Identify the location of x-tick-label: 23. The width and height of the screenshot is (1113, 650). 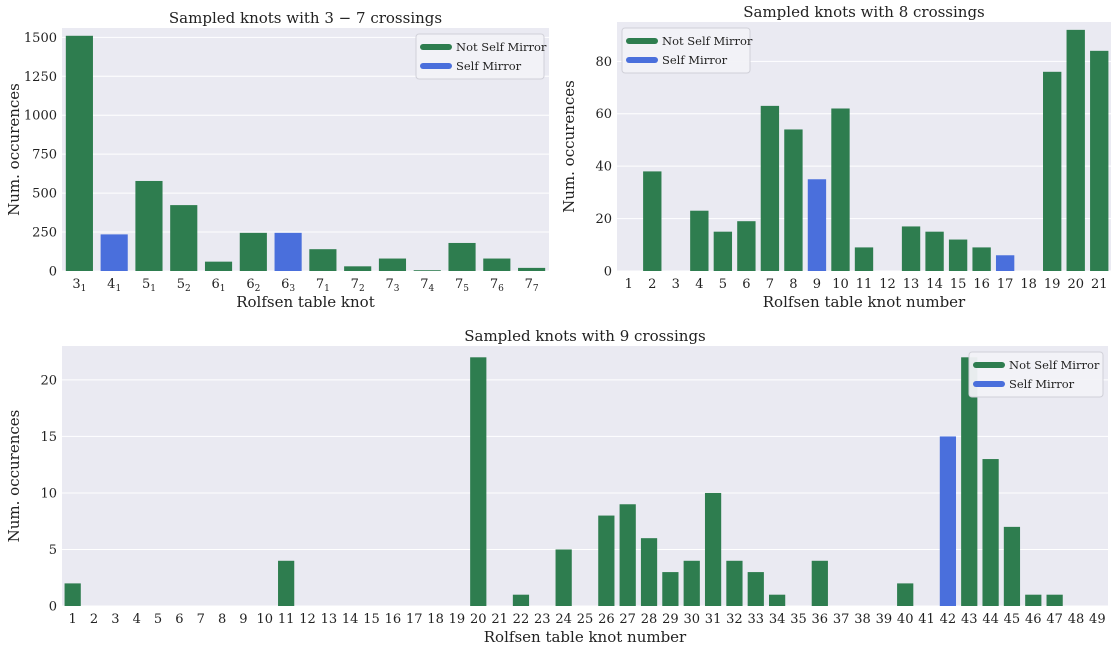
(542, 619).